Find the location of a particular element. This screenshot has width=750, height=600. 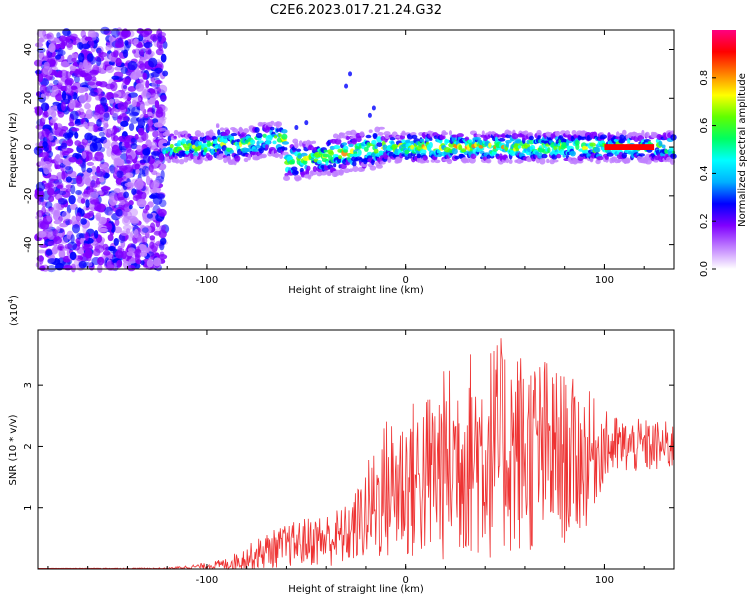

heatmap-strong-line is located at coordinates (629, 147).